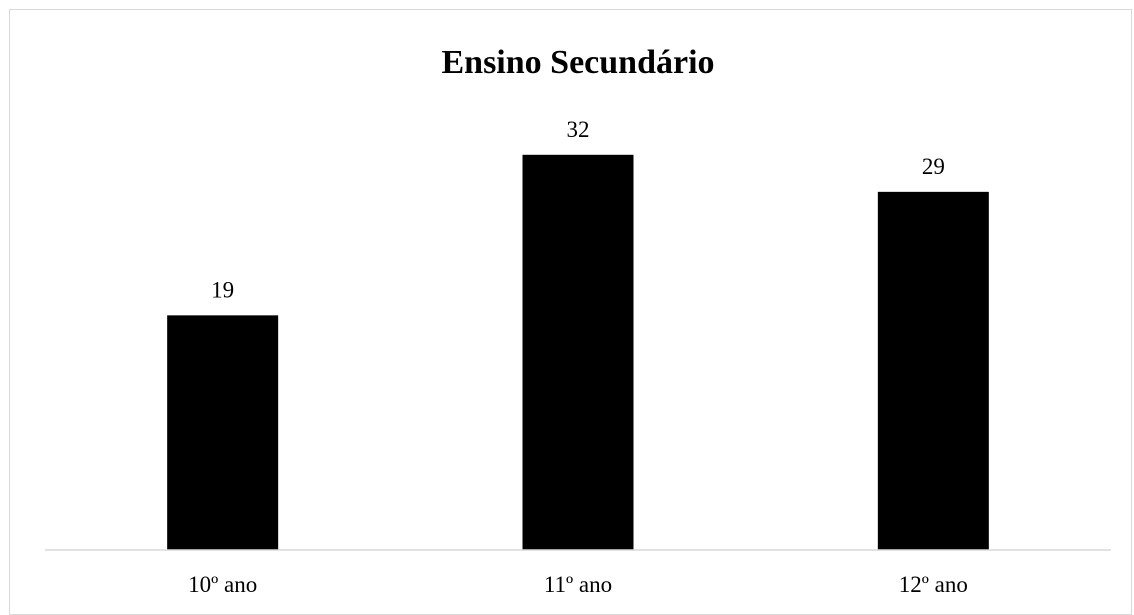  What do you see at coordinates (577, 62) in the screenshot?
I see `chart-title: Ensino Secundário` at bounding box center [577, 62].